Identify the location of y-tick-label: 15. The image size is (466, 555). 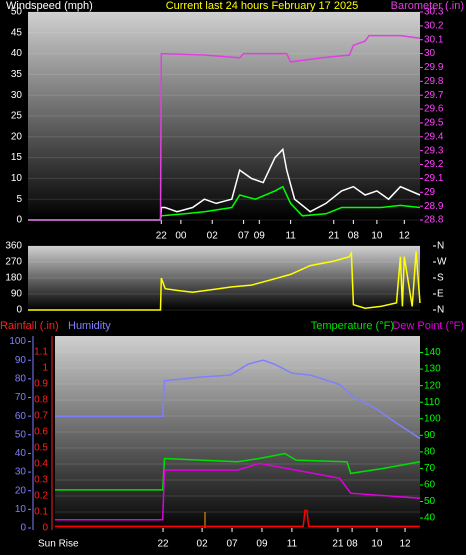
(17, 157).